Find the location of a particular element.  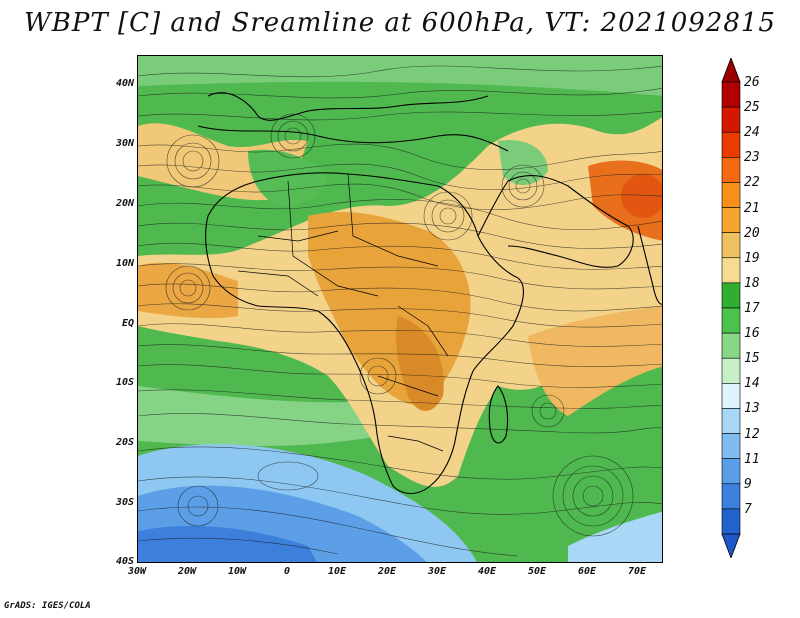

lat-label-30s: 30S is located at coordinates (124, 502).